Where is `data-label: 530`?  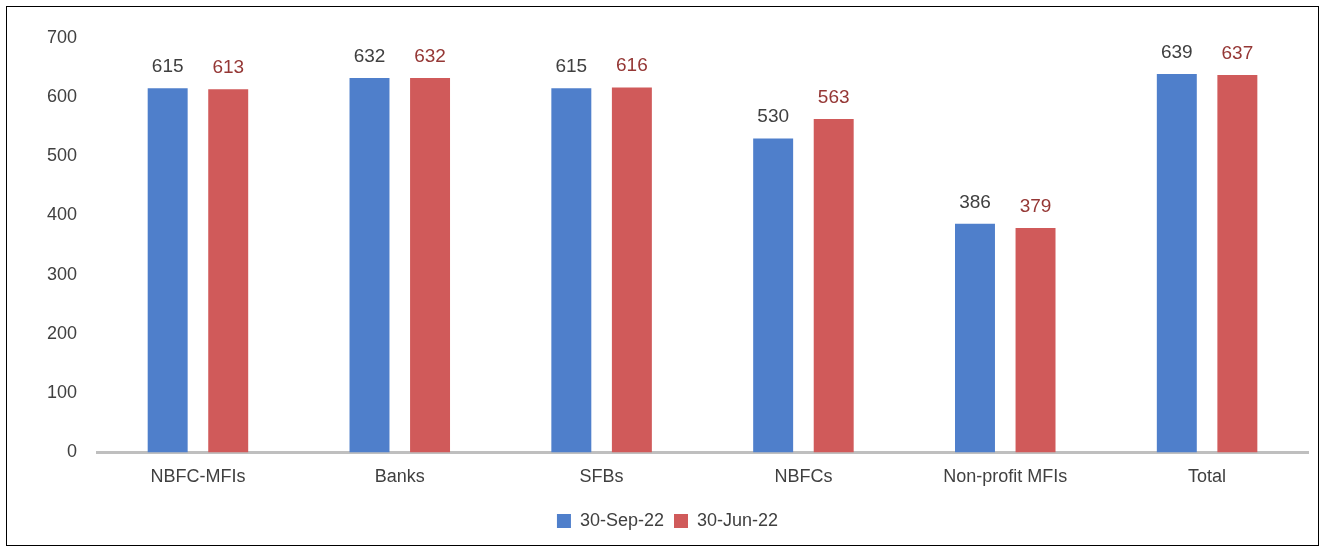 data-label: 530 is located at coordinates (773, 116).